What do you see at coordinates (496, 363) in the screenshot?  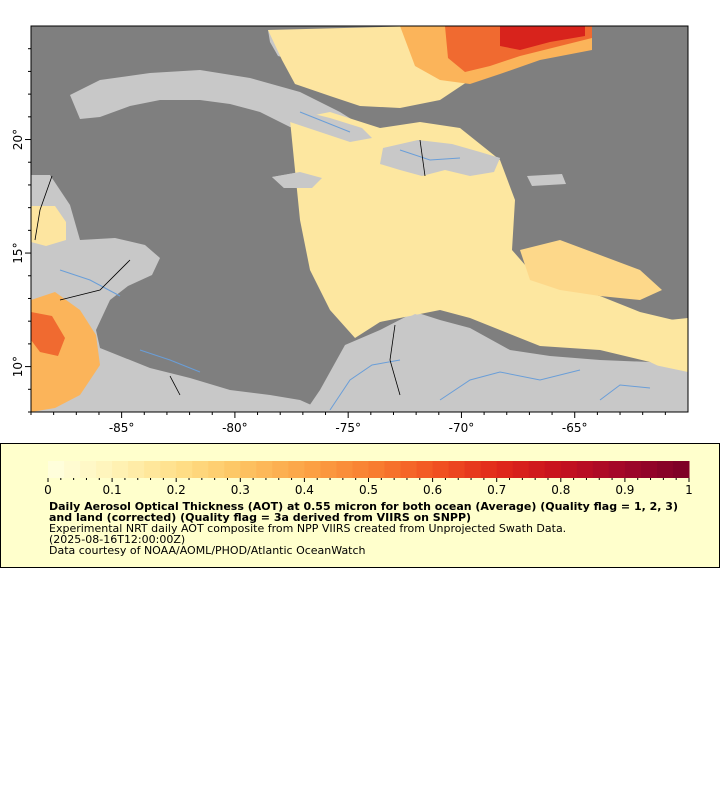 I see `land-south-america-overlay` at bounding box center [496, 363].